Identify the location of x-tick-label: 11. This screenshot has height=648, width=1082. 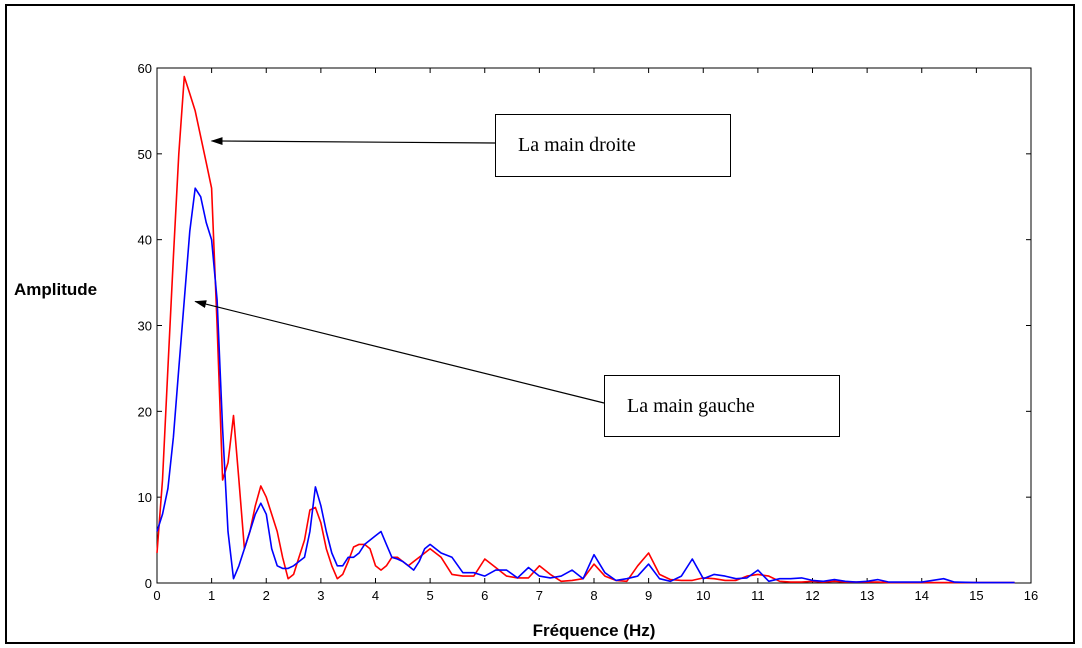
(758, 595).